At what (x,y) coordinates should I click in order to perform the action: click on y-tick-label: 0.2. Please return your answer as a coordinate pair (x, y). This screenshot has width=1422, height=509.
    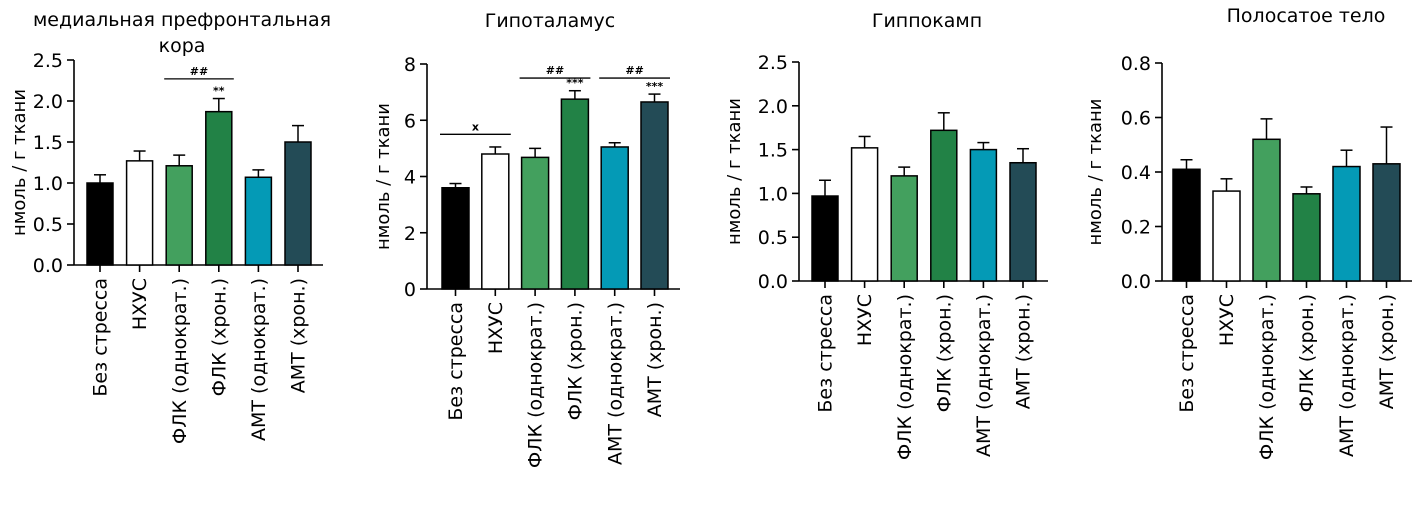
    Looking at the image, I should click on (1136, 228).